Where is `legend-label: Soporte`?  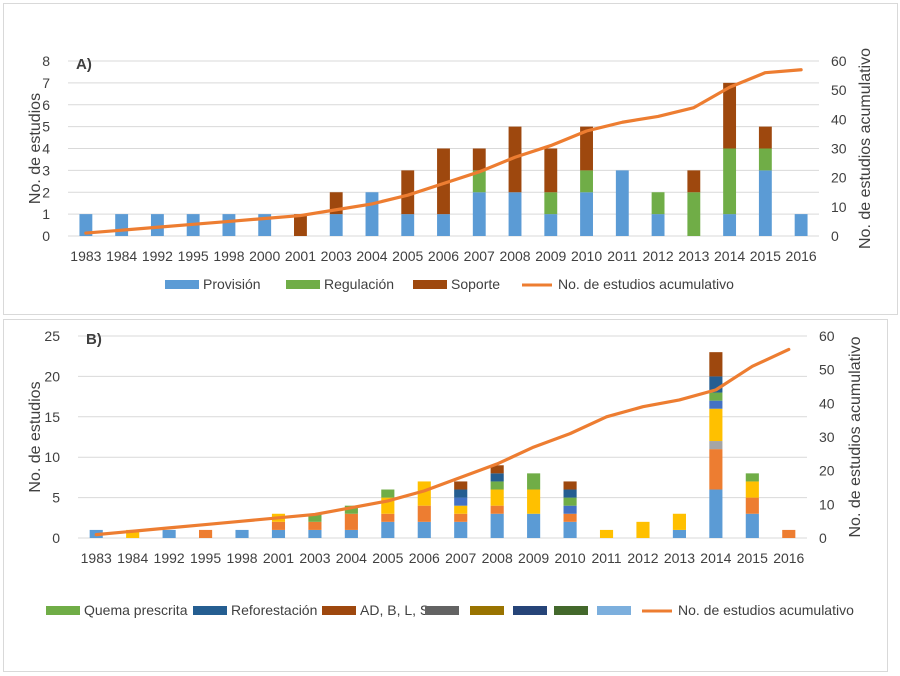
legend-label: Soporte is located at coordinates (475, 284).